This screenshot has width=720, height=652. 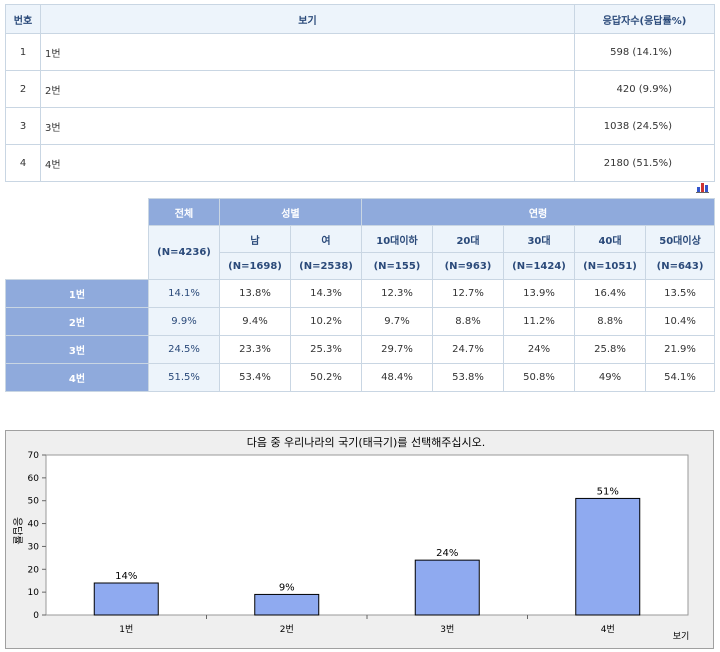 I want to click on bar-data-label: 14%, so click(x=126, y=576).